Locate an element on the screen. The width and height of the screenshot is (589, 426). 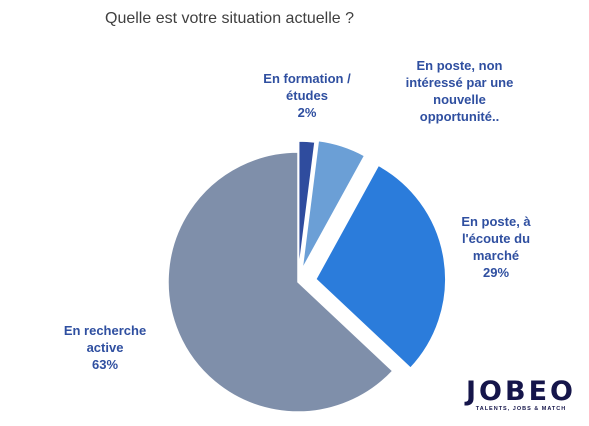
slice-label-en-recherche-active: En recherche active 63% is located at coordinates (105, 347).